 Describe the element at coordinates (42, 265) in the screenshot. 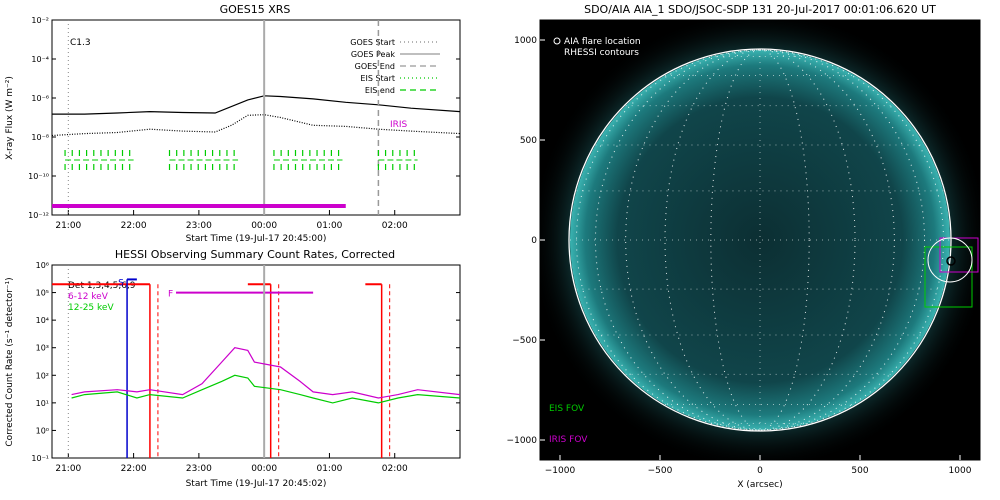

I see `hessi-y-tick-label: 10⁶` at that location.